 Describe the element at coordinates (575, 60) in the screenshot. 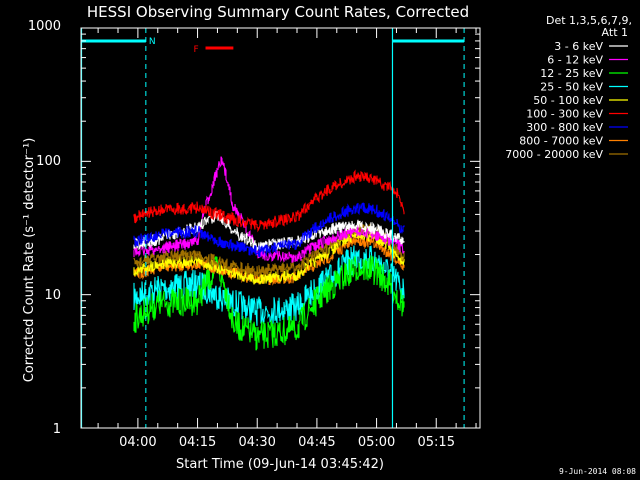

I see `legend-label-2: 6 - 12 keV` at that location.